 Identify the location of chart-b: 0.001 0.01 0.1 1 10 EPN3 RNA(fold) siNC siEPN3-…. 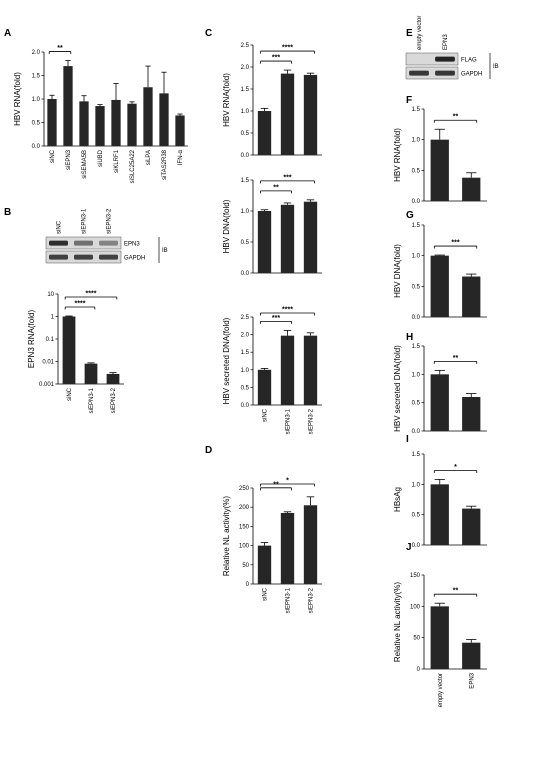
(75, 352).